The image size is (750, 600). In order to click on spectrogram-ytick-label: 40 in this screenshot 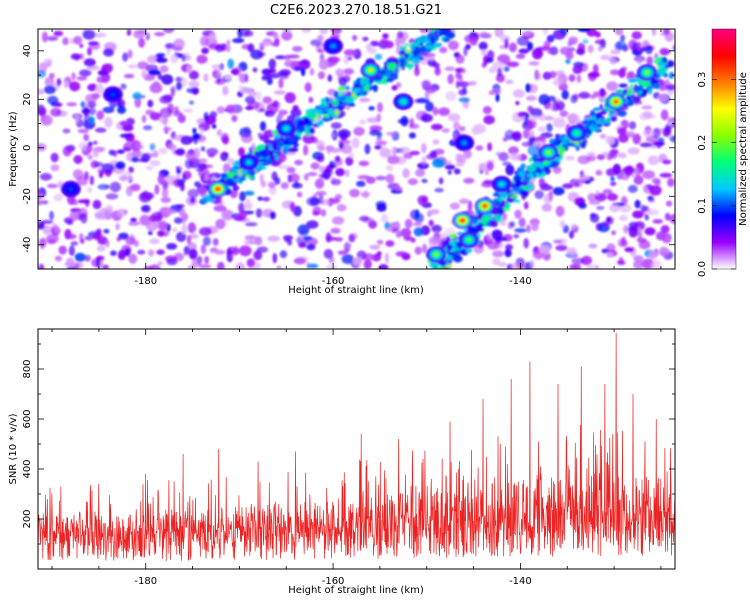, I will do `click(27, 50)`.